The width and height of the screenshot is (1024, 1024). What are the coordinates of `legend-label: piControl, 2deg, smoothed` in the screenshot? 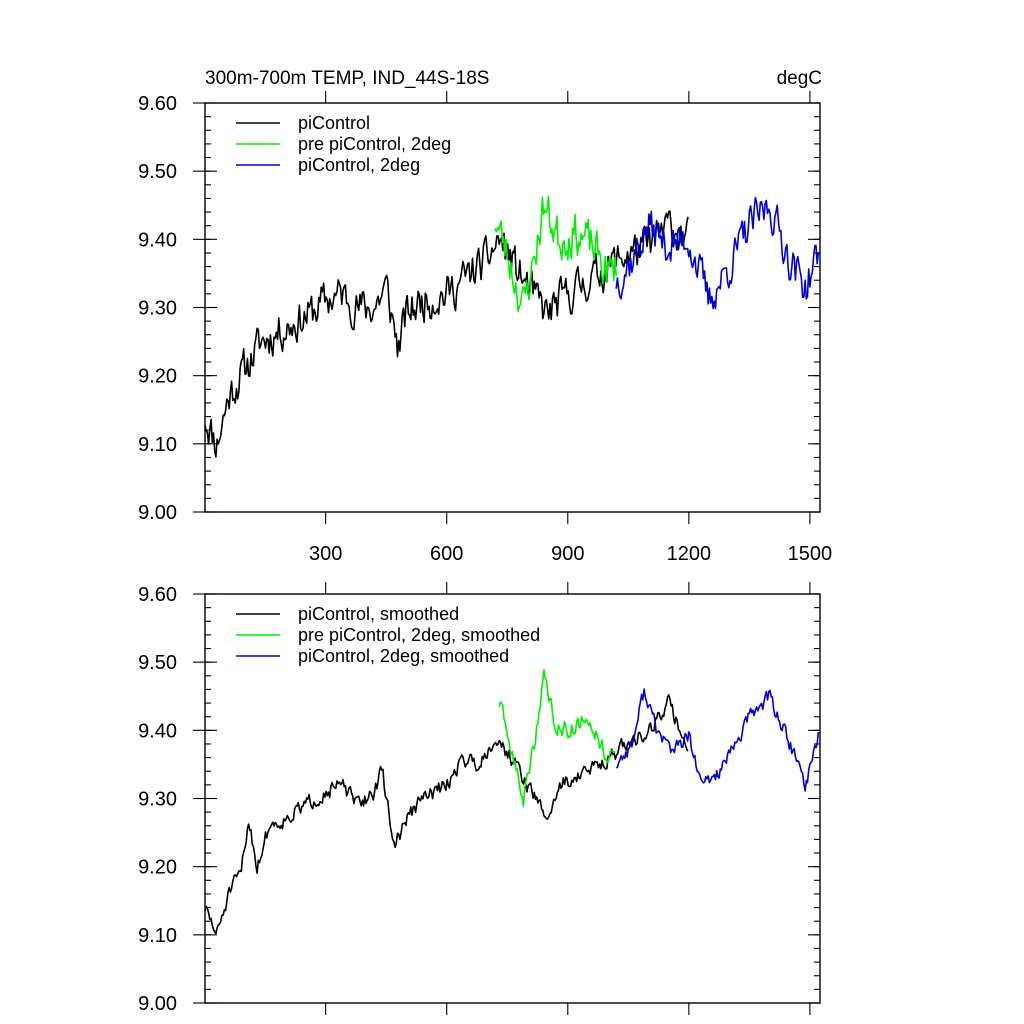 It's located at (403, 656).